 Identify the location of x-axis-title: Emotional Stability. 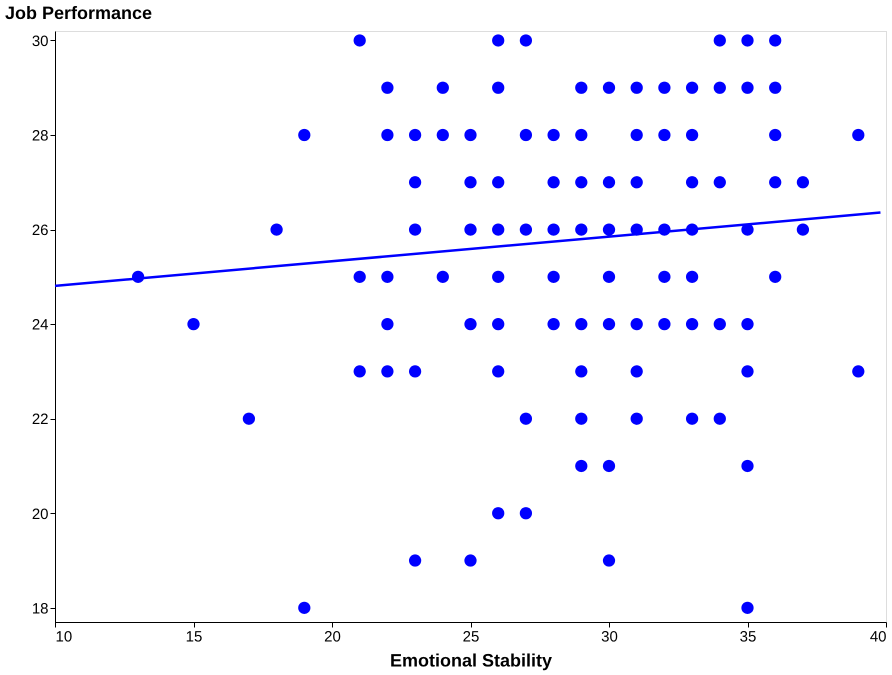
(471, 660).